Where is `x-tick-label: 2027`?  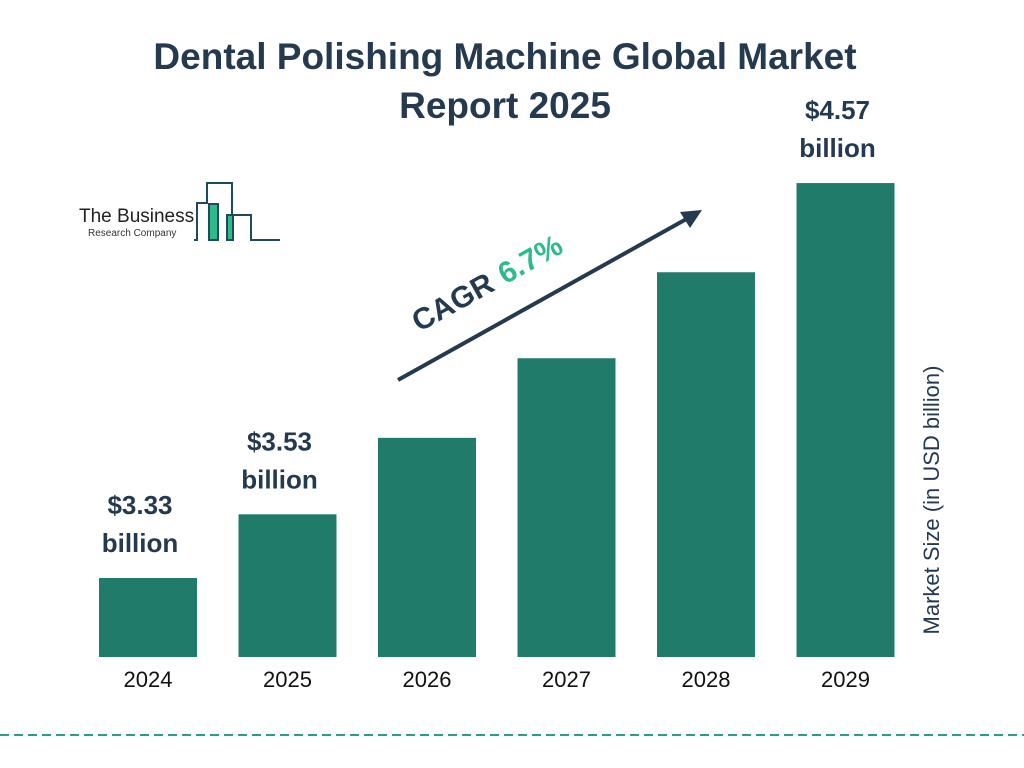
x-tick-label: 2027 is located at coordinates (566, 679).